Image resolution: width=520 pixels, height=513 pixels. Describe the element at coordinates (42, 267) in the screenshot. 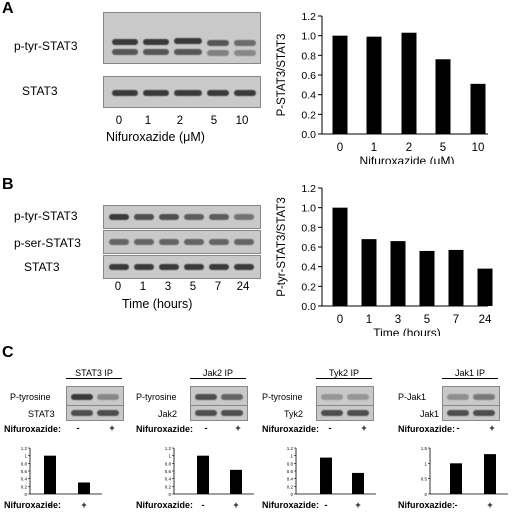

I see `blot-row-label: STAT3` at that location.